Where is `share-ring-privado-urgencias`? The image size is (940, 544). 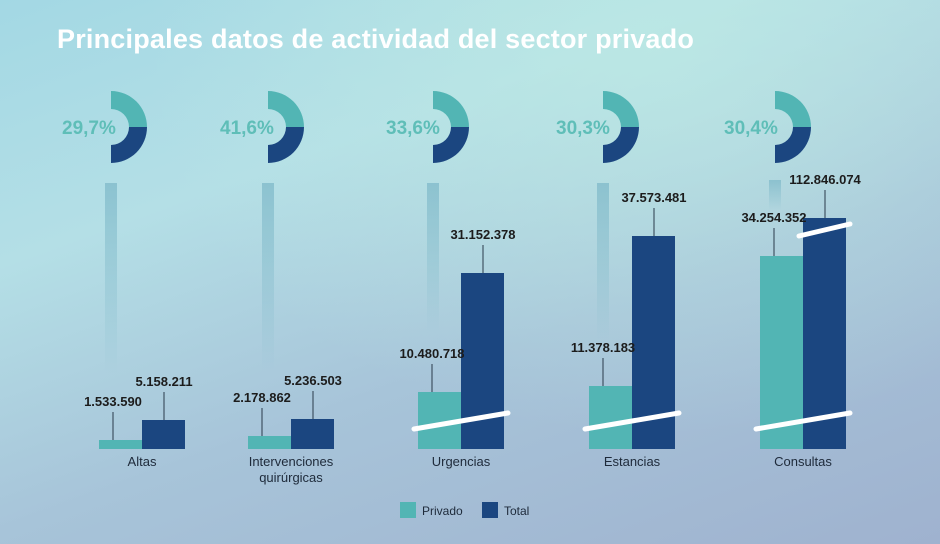
share-ring-privado-urgencias is located at coordinates (451, 109).